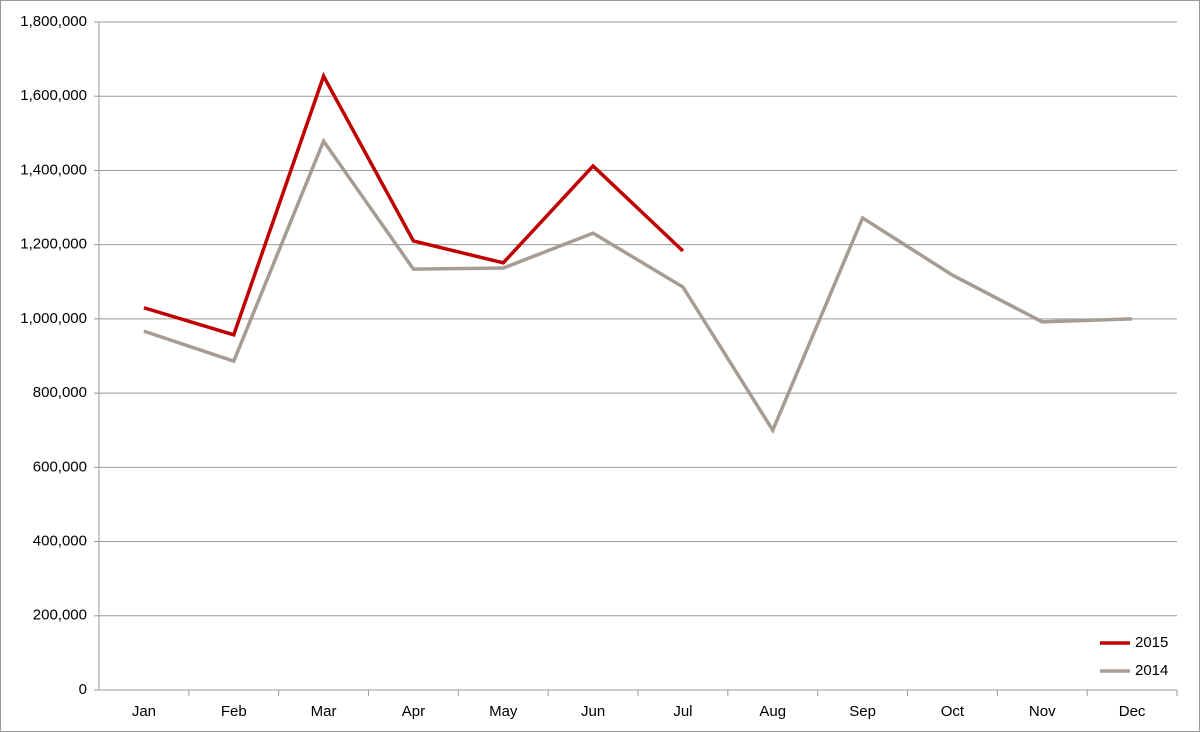  What do you see at coordinates (1151, 670) in the screenshot?
I see `legend-label: 2014` at bounding box center [1151, 670].